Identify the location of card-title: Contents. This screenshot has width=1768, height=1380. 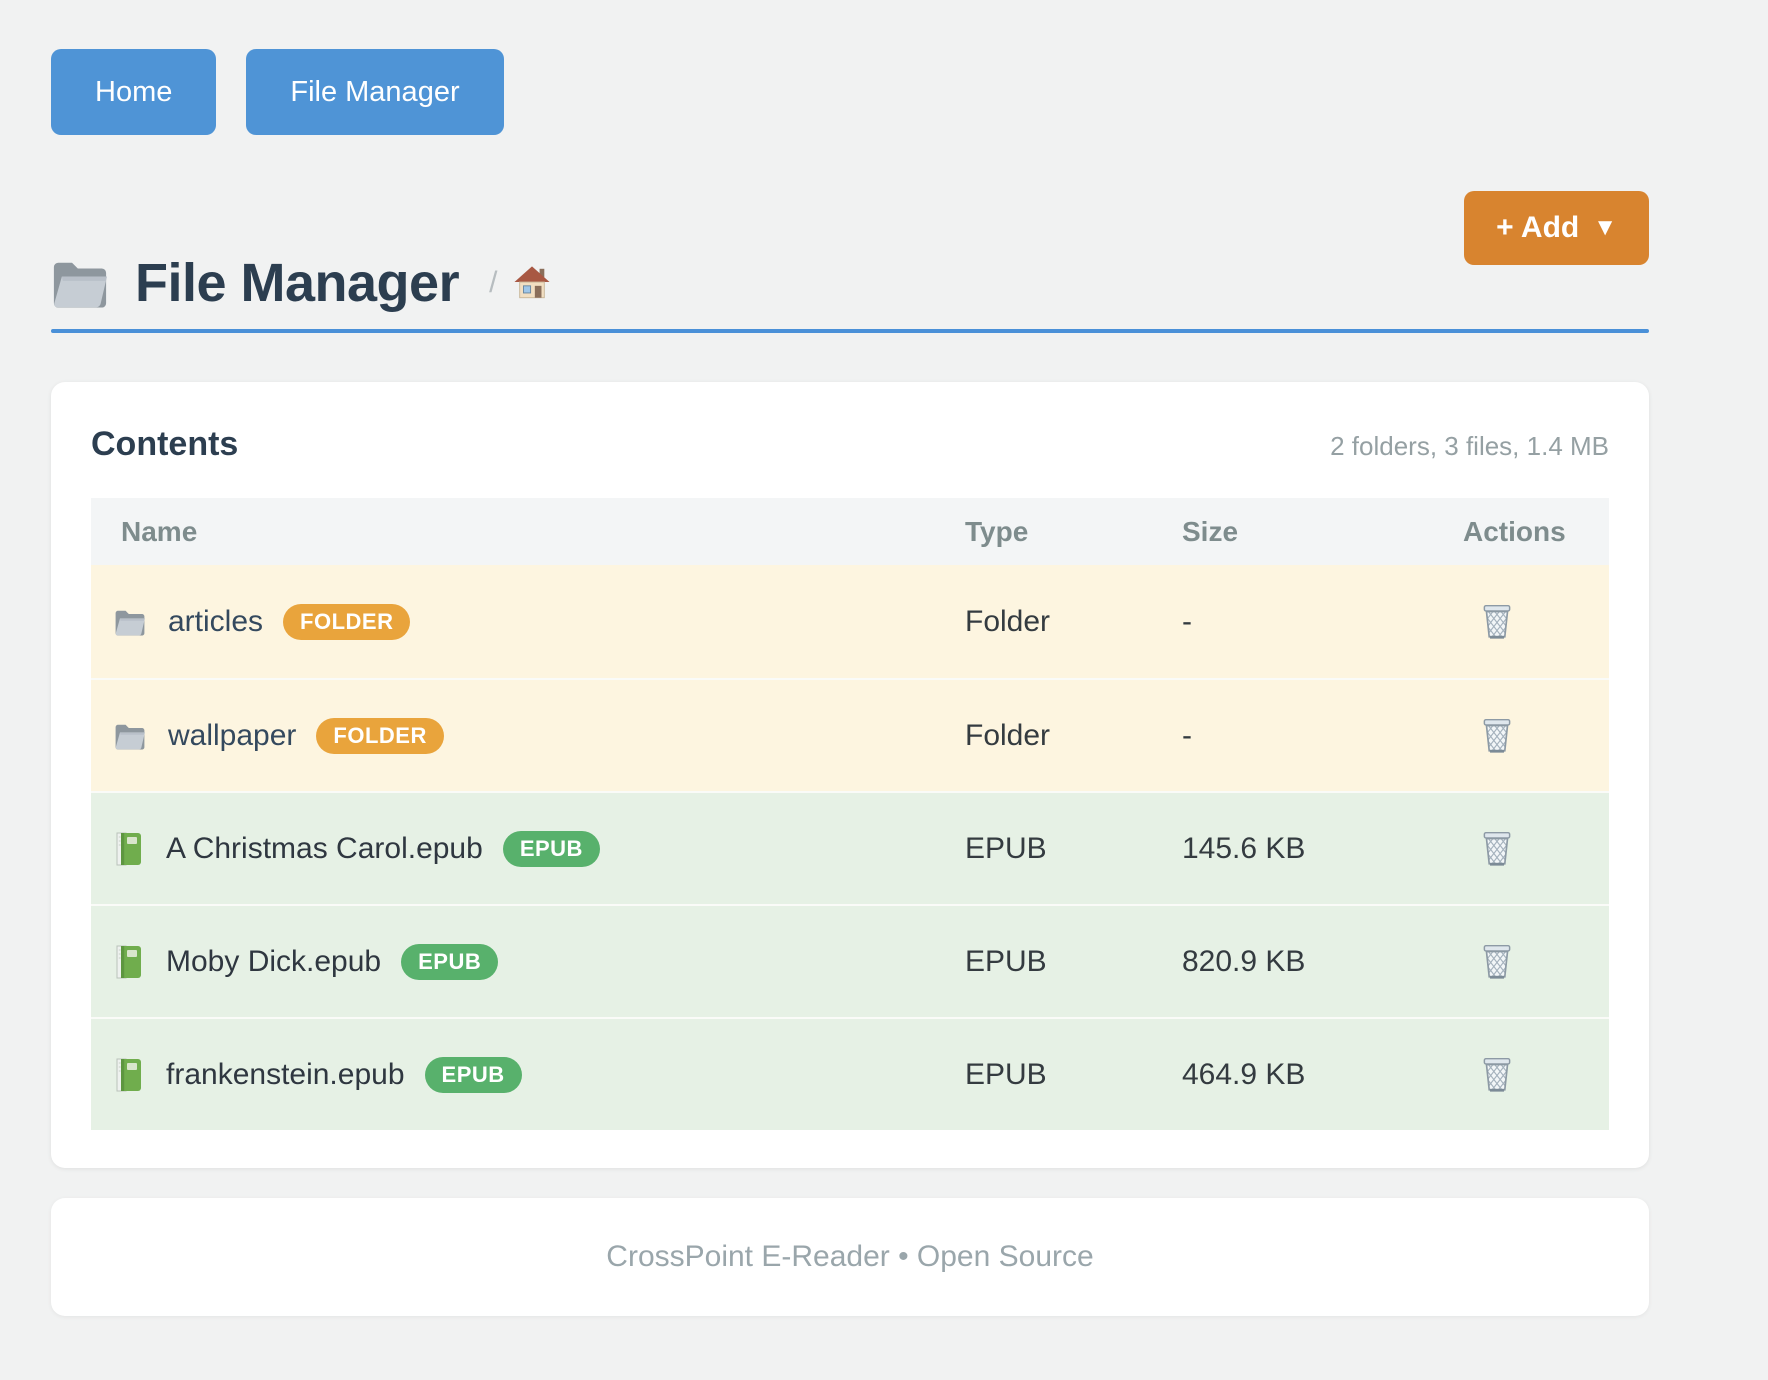
(165, 444).